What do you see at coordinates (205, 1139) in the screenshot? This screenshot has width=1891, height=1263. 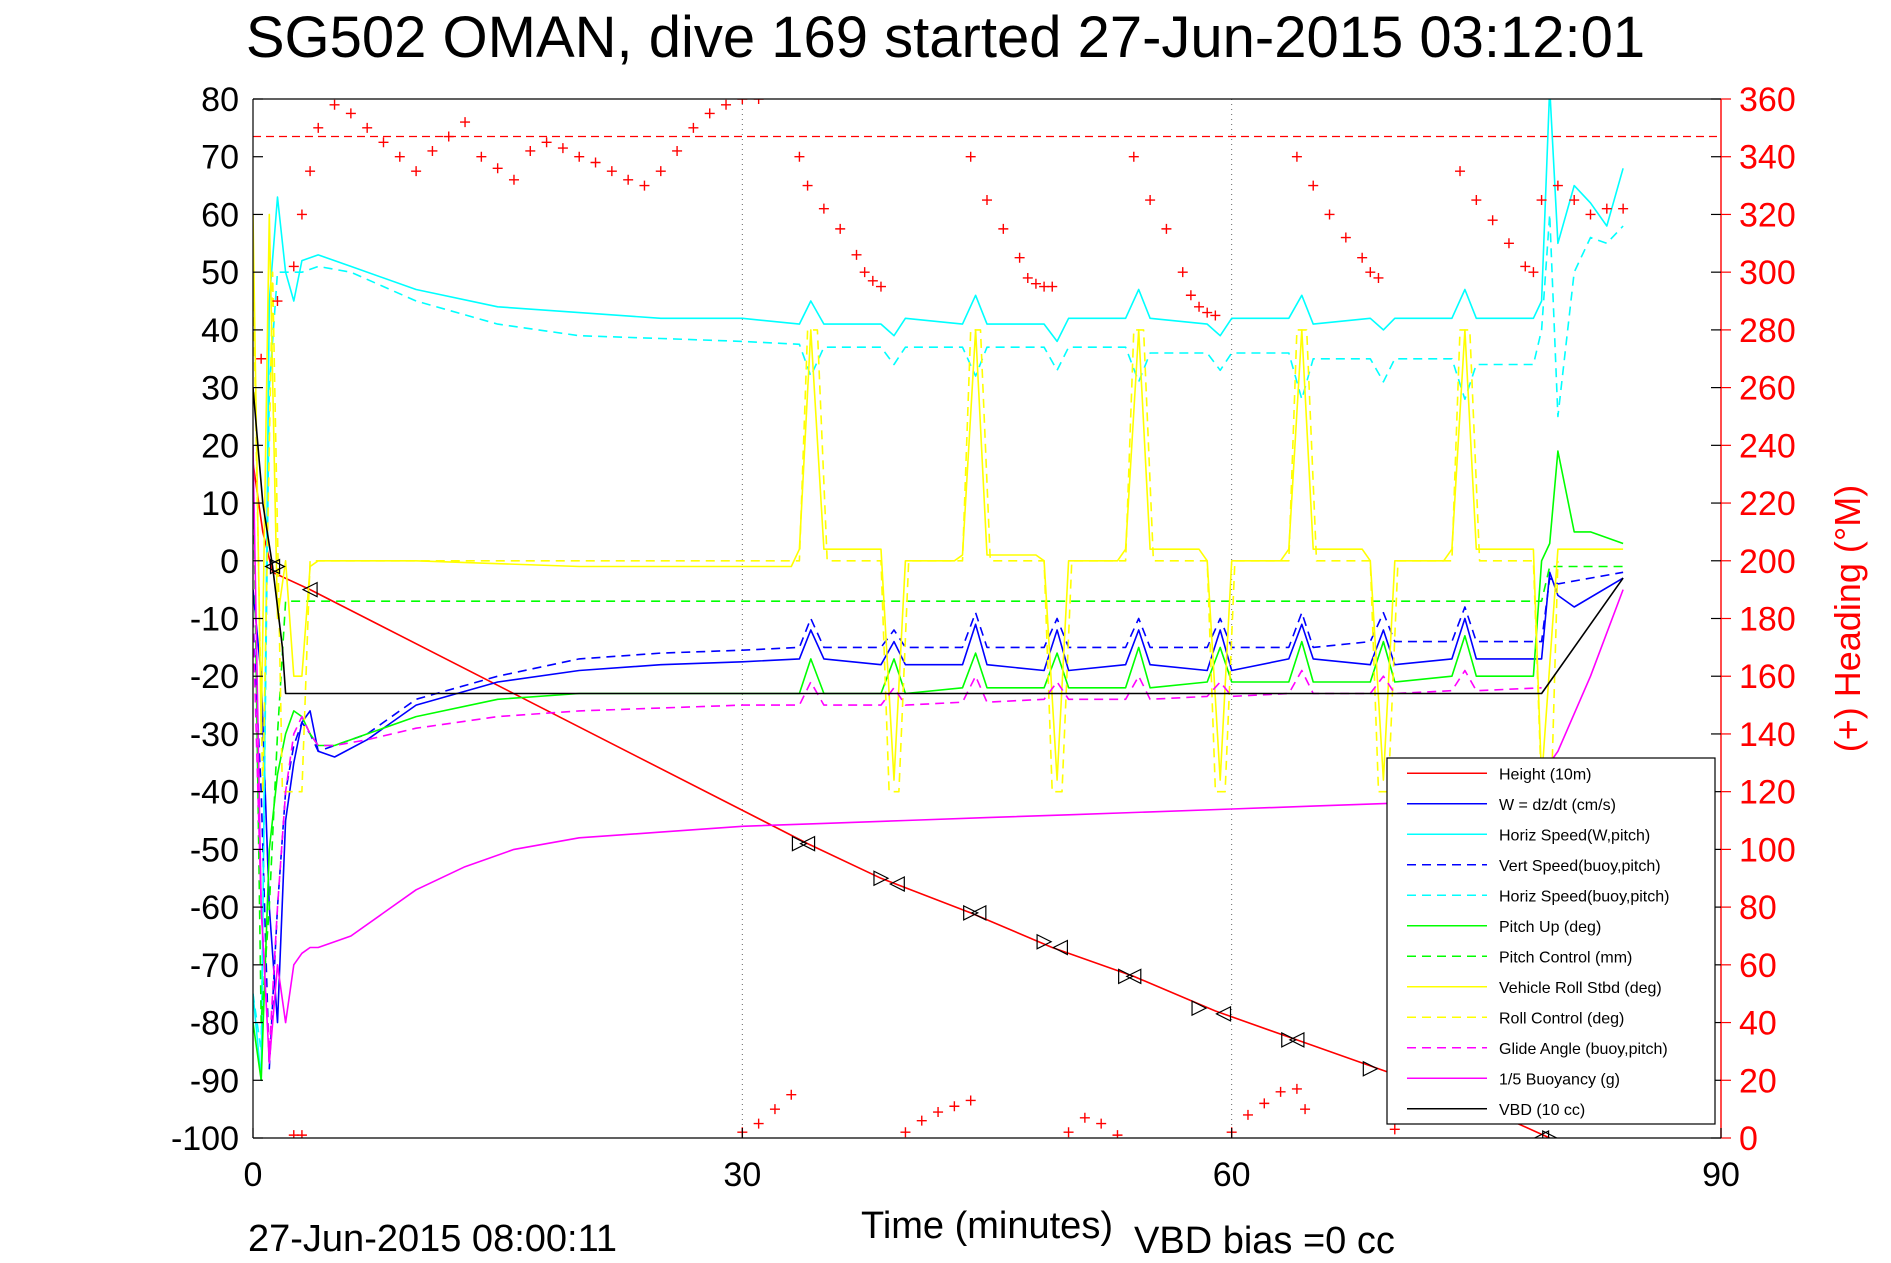 I see `y-tick-label: -100` at bounding box center [205, 1139].